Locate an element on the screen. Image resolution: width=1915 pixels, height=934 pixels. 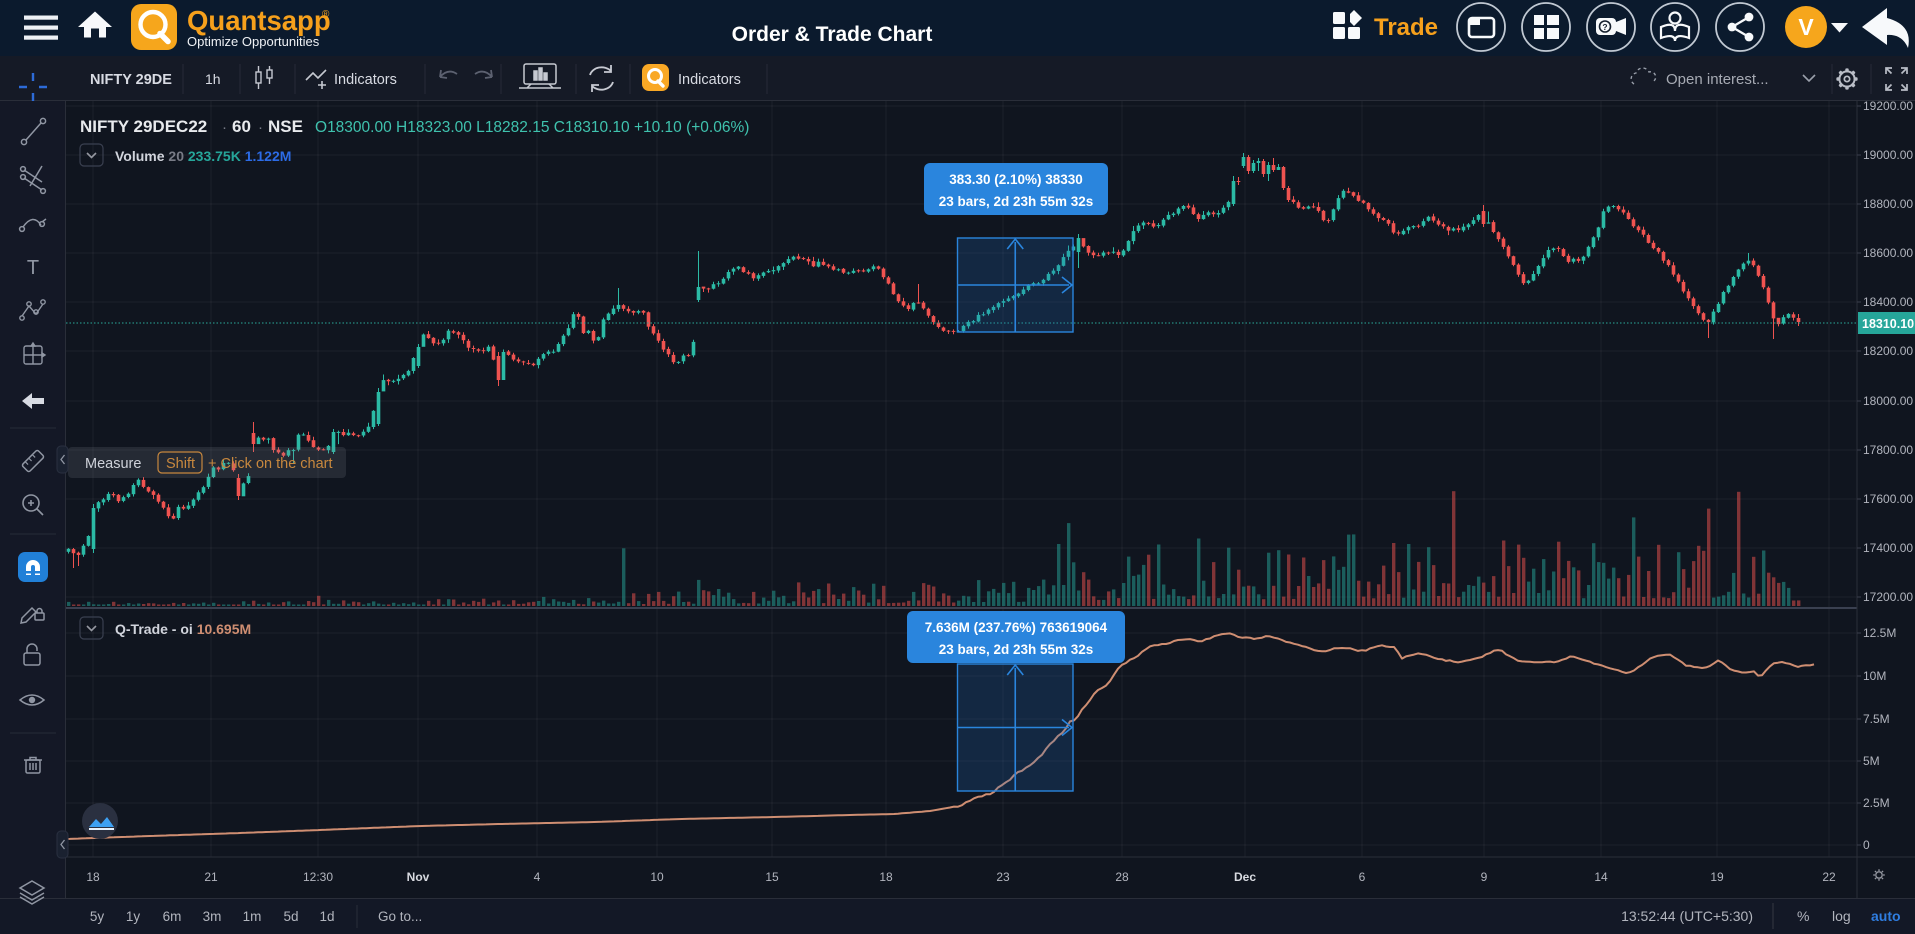
svg-text: 23 is located at coordinates (1003, 877).